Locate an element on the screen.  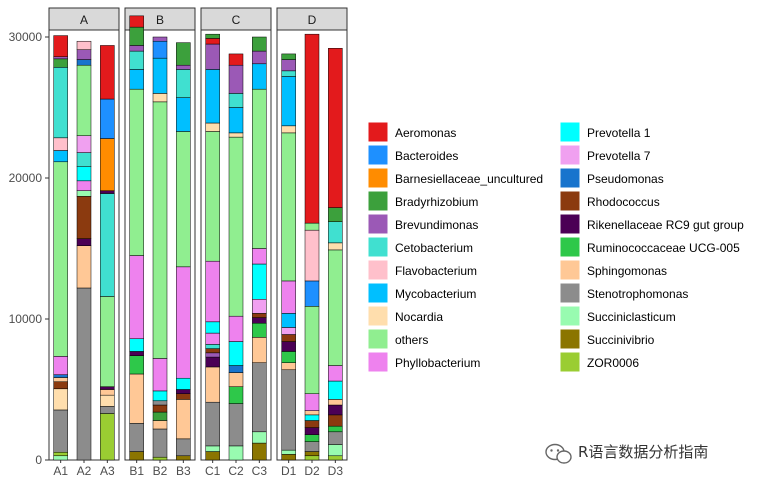
legend-label: Flavobacterium is located at coordinates (436, 271).